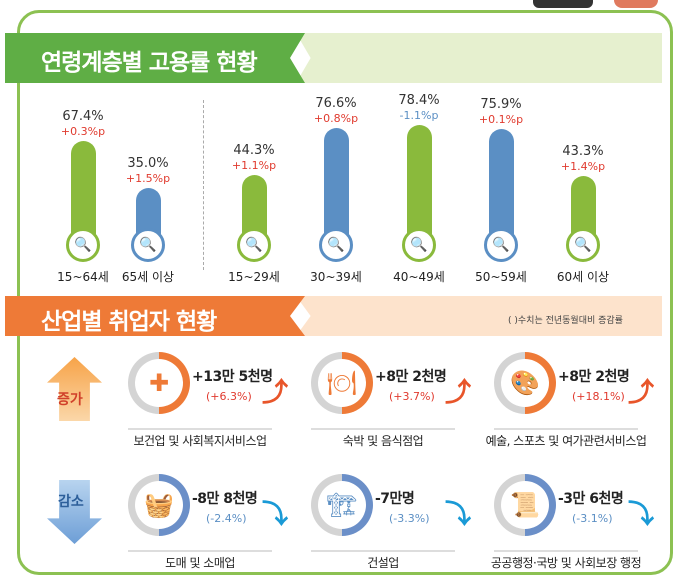 This screenshot has height=581, width=680. What do you see at coordinates (149, 63) in the screenshot?
I see `section1-title: 연령계층별 고용률 현황` at bounding box center [149, 63].